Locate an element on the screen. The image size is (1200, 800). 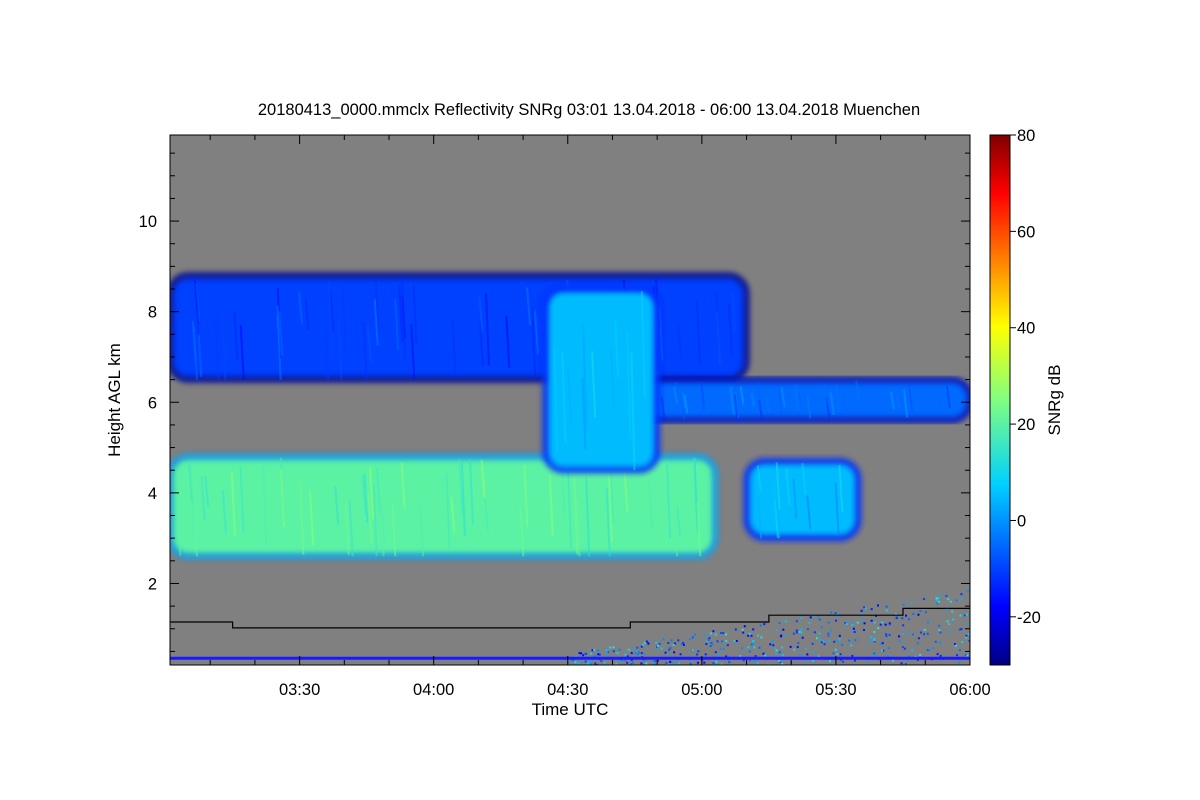
x-tick-label: 05:00 is located at coordinates (701, 690).